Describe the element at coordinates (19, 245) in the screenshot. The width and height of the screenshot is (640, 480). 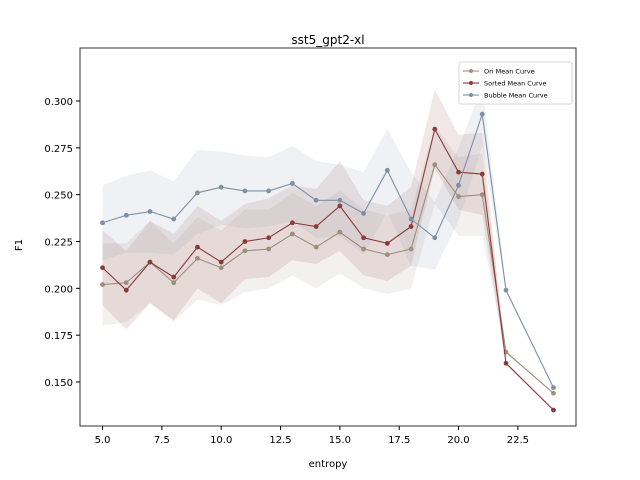
I see `y-axis-label: F1` at that location.